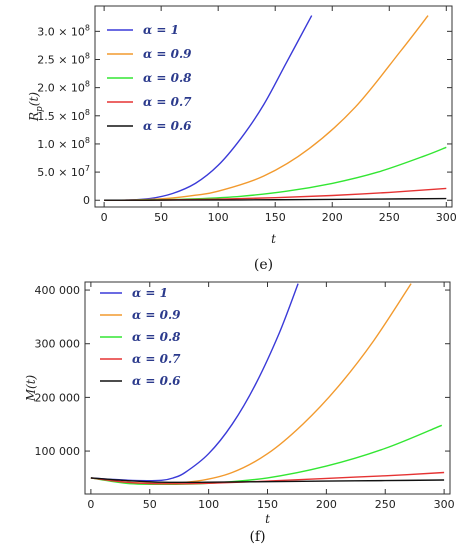 The height and width of the screenshot is (550, 462). Describe the element at coordinates (58, 344) in the screenshot. I see `y-tick-label: 300 000` at that location.